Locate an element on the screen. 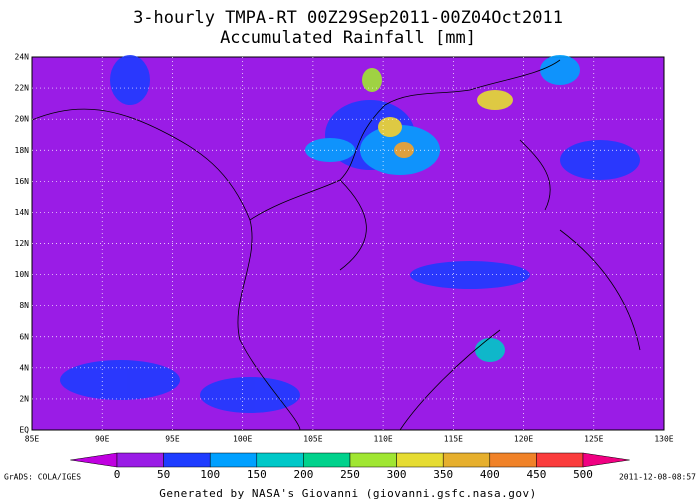 This screenshot has height=504, width=700. lon-label: 130E is located at coordinates (663, 439).